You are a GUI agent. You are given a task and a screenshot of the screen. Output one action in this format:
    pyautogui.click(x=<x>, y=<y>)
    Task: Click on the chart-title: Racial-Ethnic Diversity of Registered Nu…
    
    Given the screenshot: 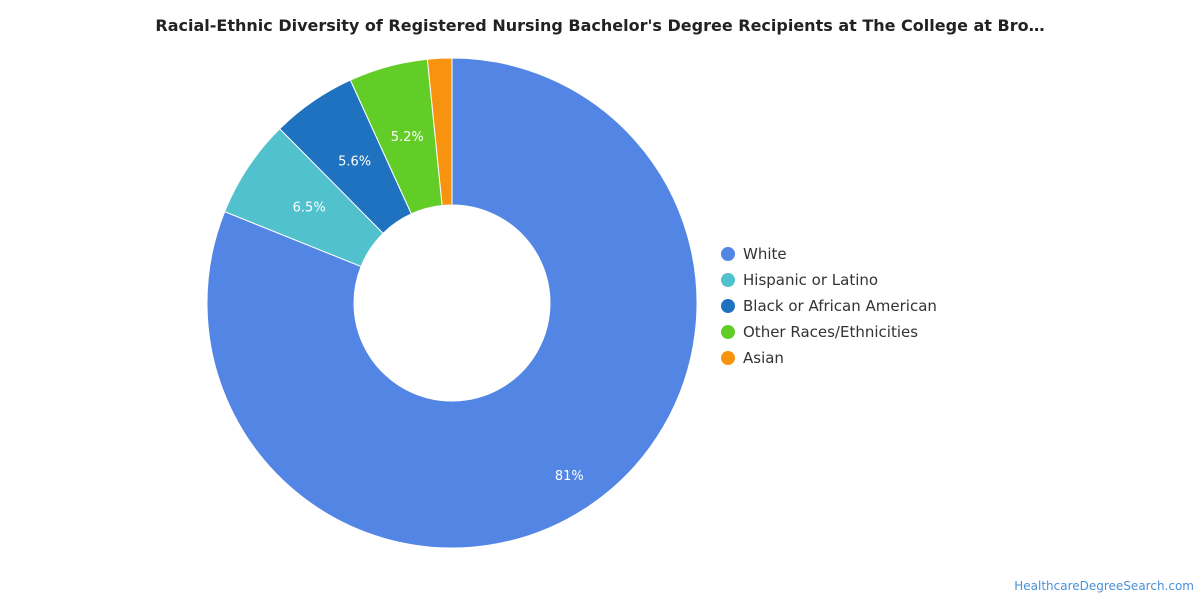 What is the action you would take?
    pyautogui.click(x=600, y=25)
    